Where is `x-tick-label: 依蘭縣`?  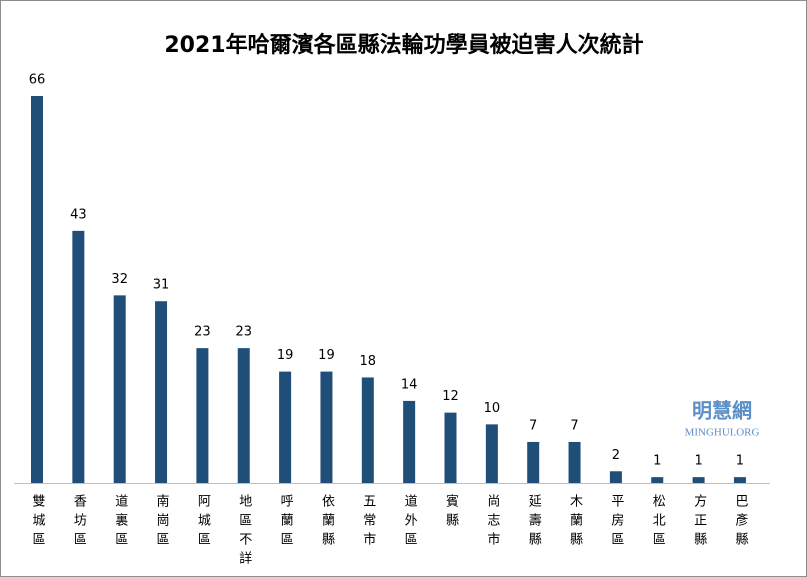 x-tick-label: 依蘭縣 is located at coordinates (327, 522).